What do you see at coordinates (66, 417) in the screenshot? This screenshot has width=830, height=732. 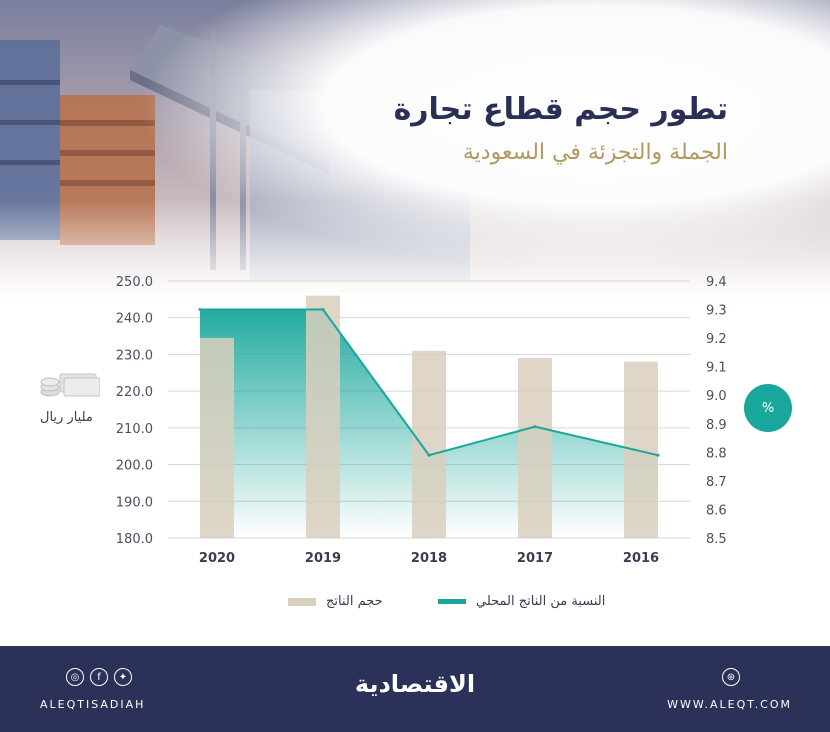 I see `left-axis-unit: مليار ريال` at bounding box center [66, 417].